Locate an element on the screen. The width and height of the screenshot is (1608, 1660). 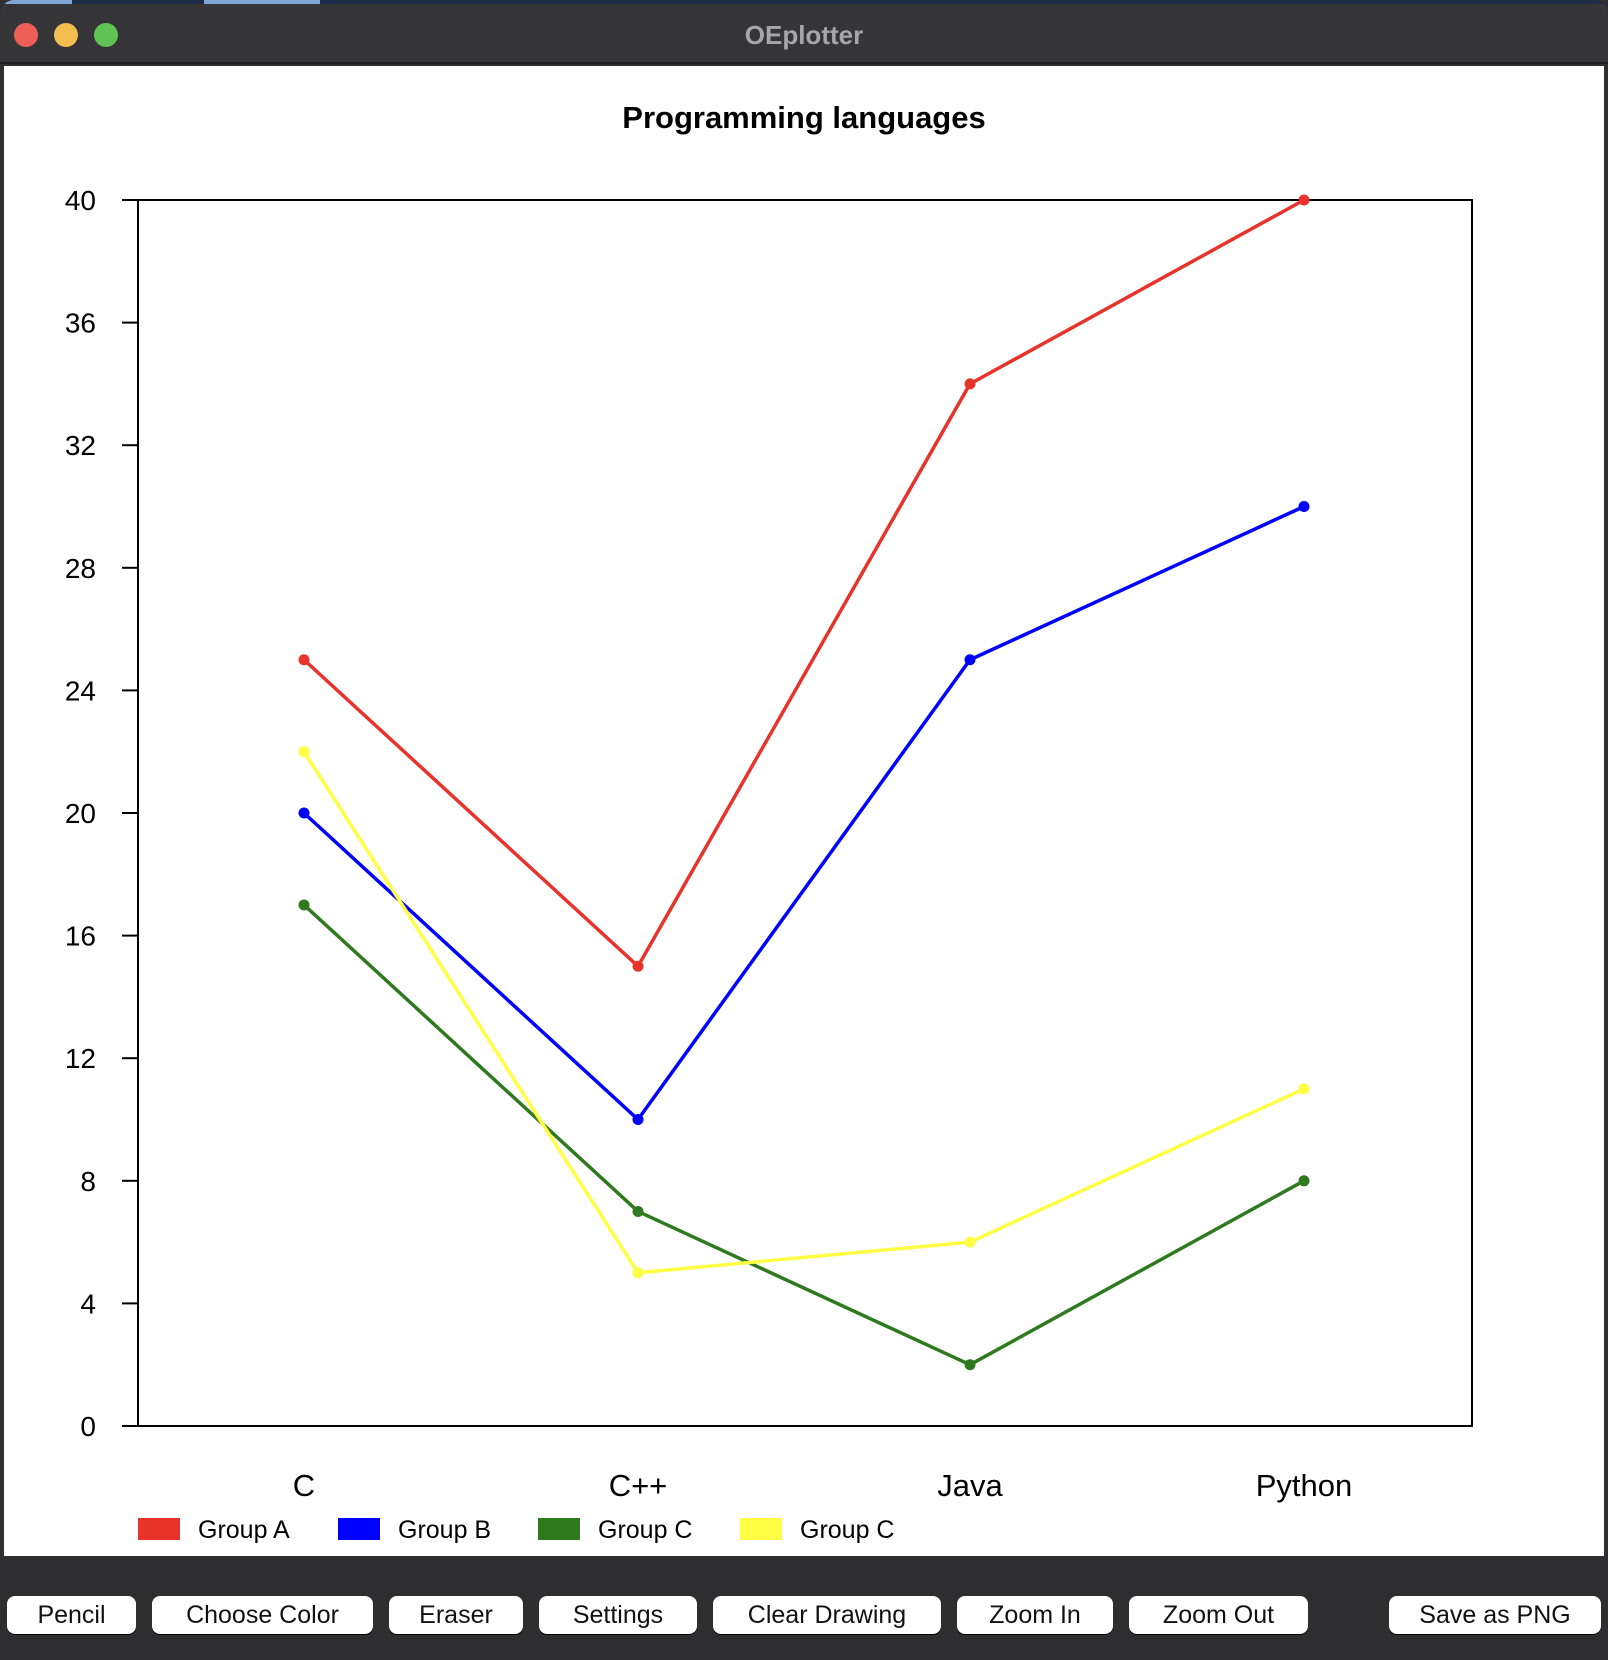
pencil-button: Pencil is located at coordinates (71, 1615).